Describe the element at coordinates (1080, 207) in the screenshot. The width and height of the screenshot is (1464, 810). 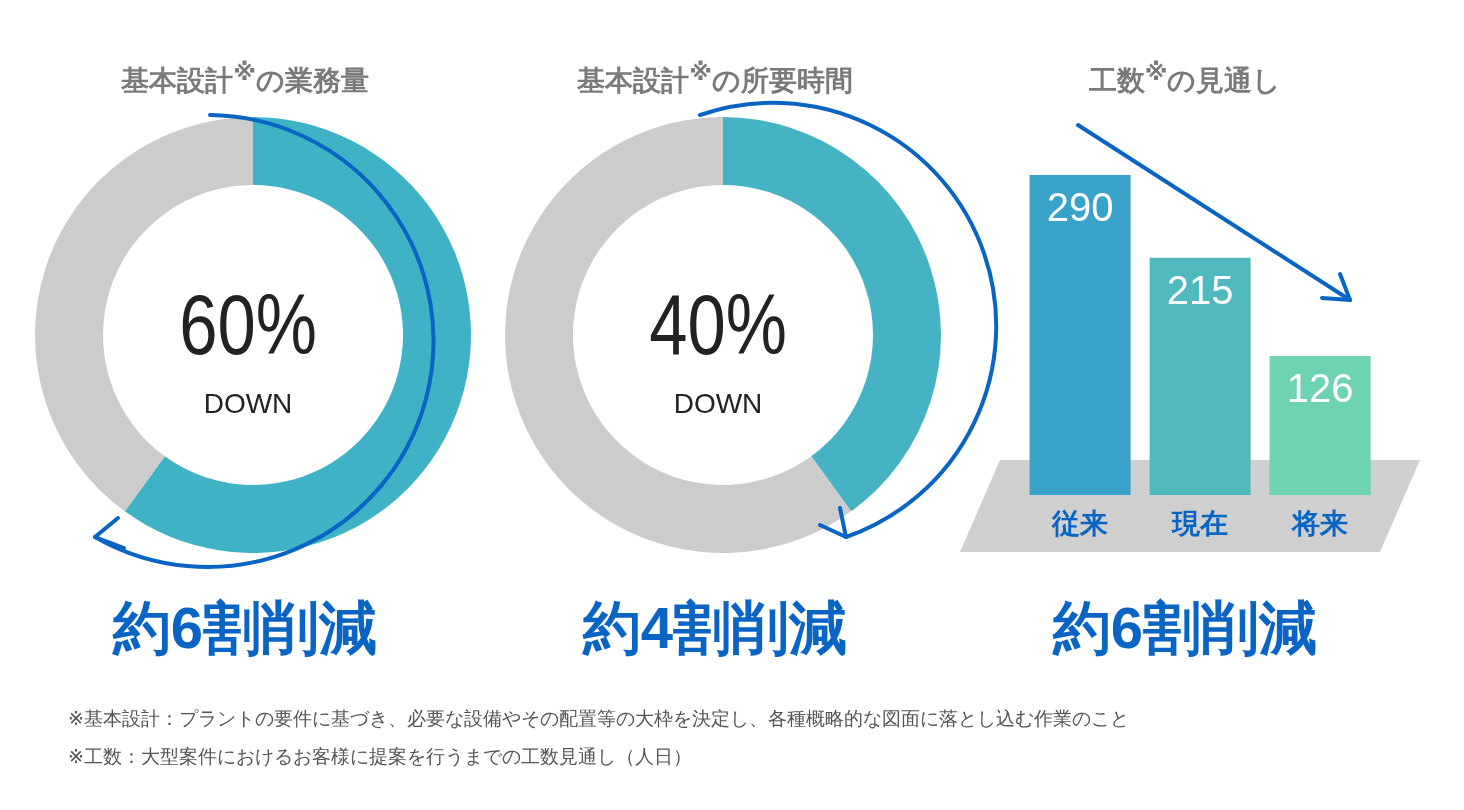
I see `data-label: 290` at that location.